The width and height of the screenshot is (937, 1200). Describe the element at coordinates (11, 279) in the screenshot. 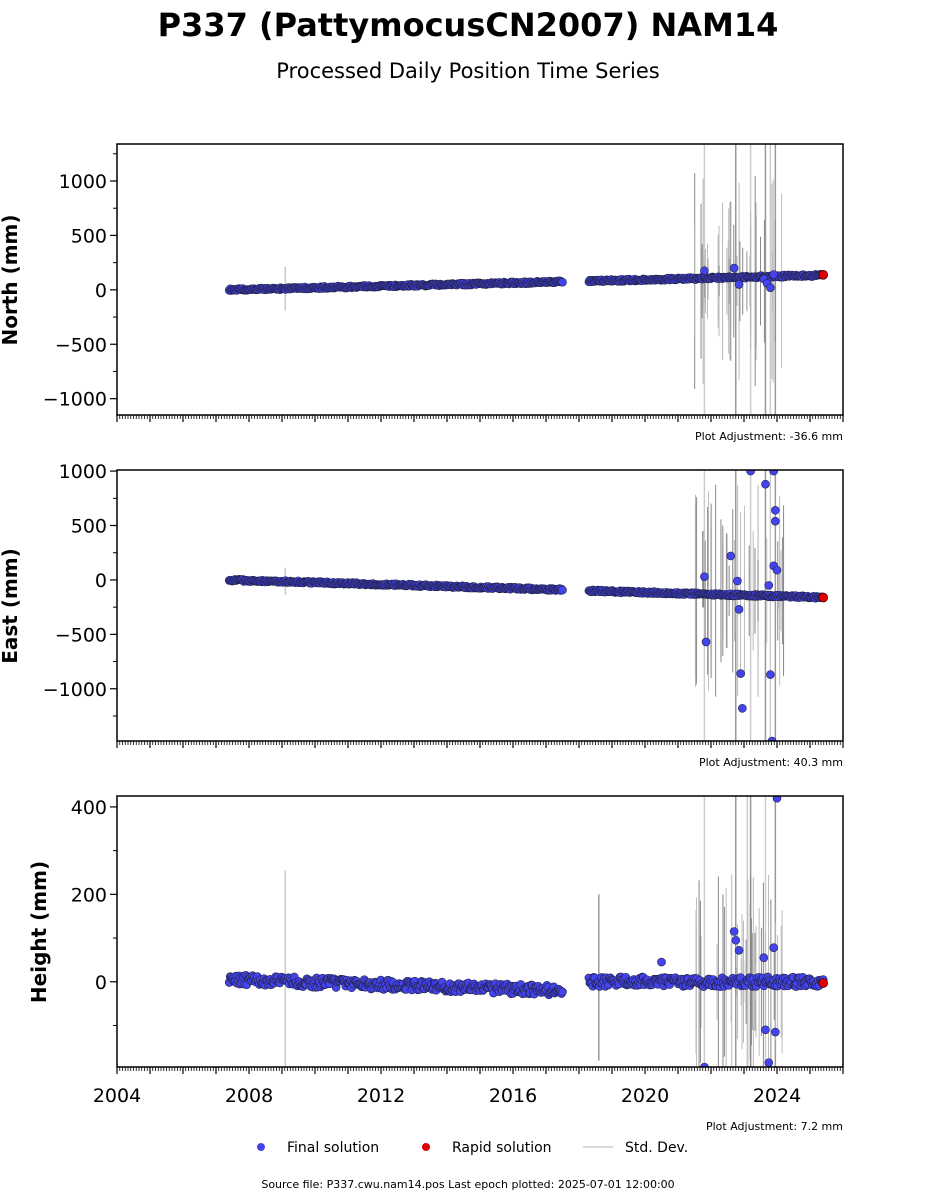

I see `north-ylabel: North (mm)` at that location.